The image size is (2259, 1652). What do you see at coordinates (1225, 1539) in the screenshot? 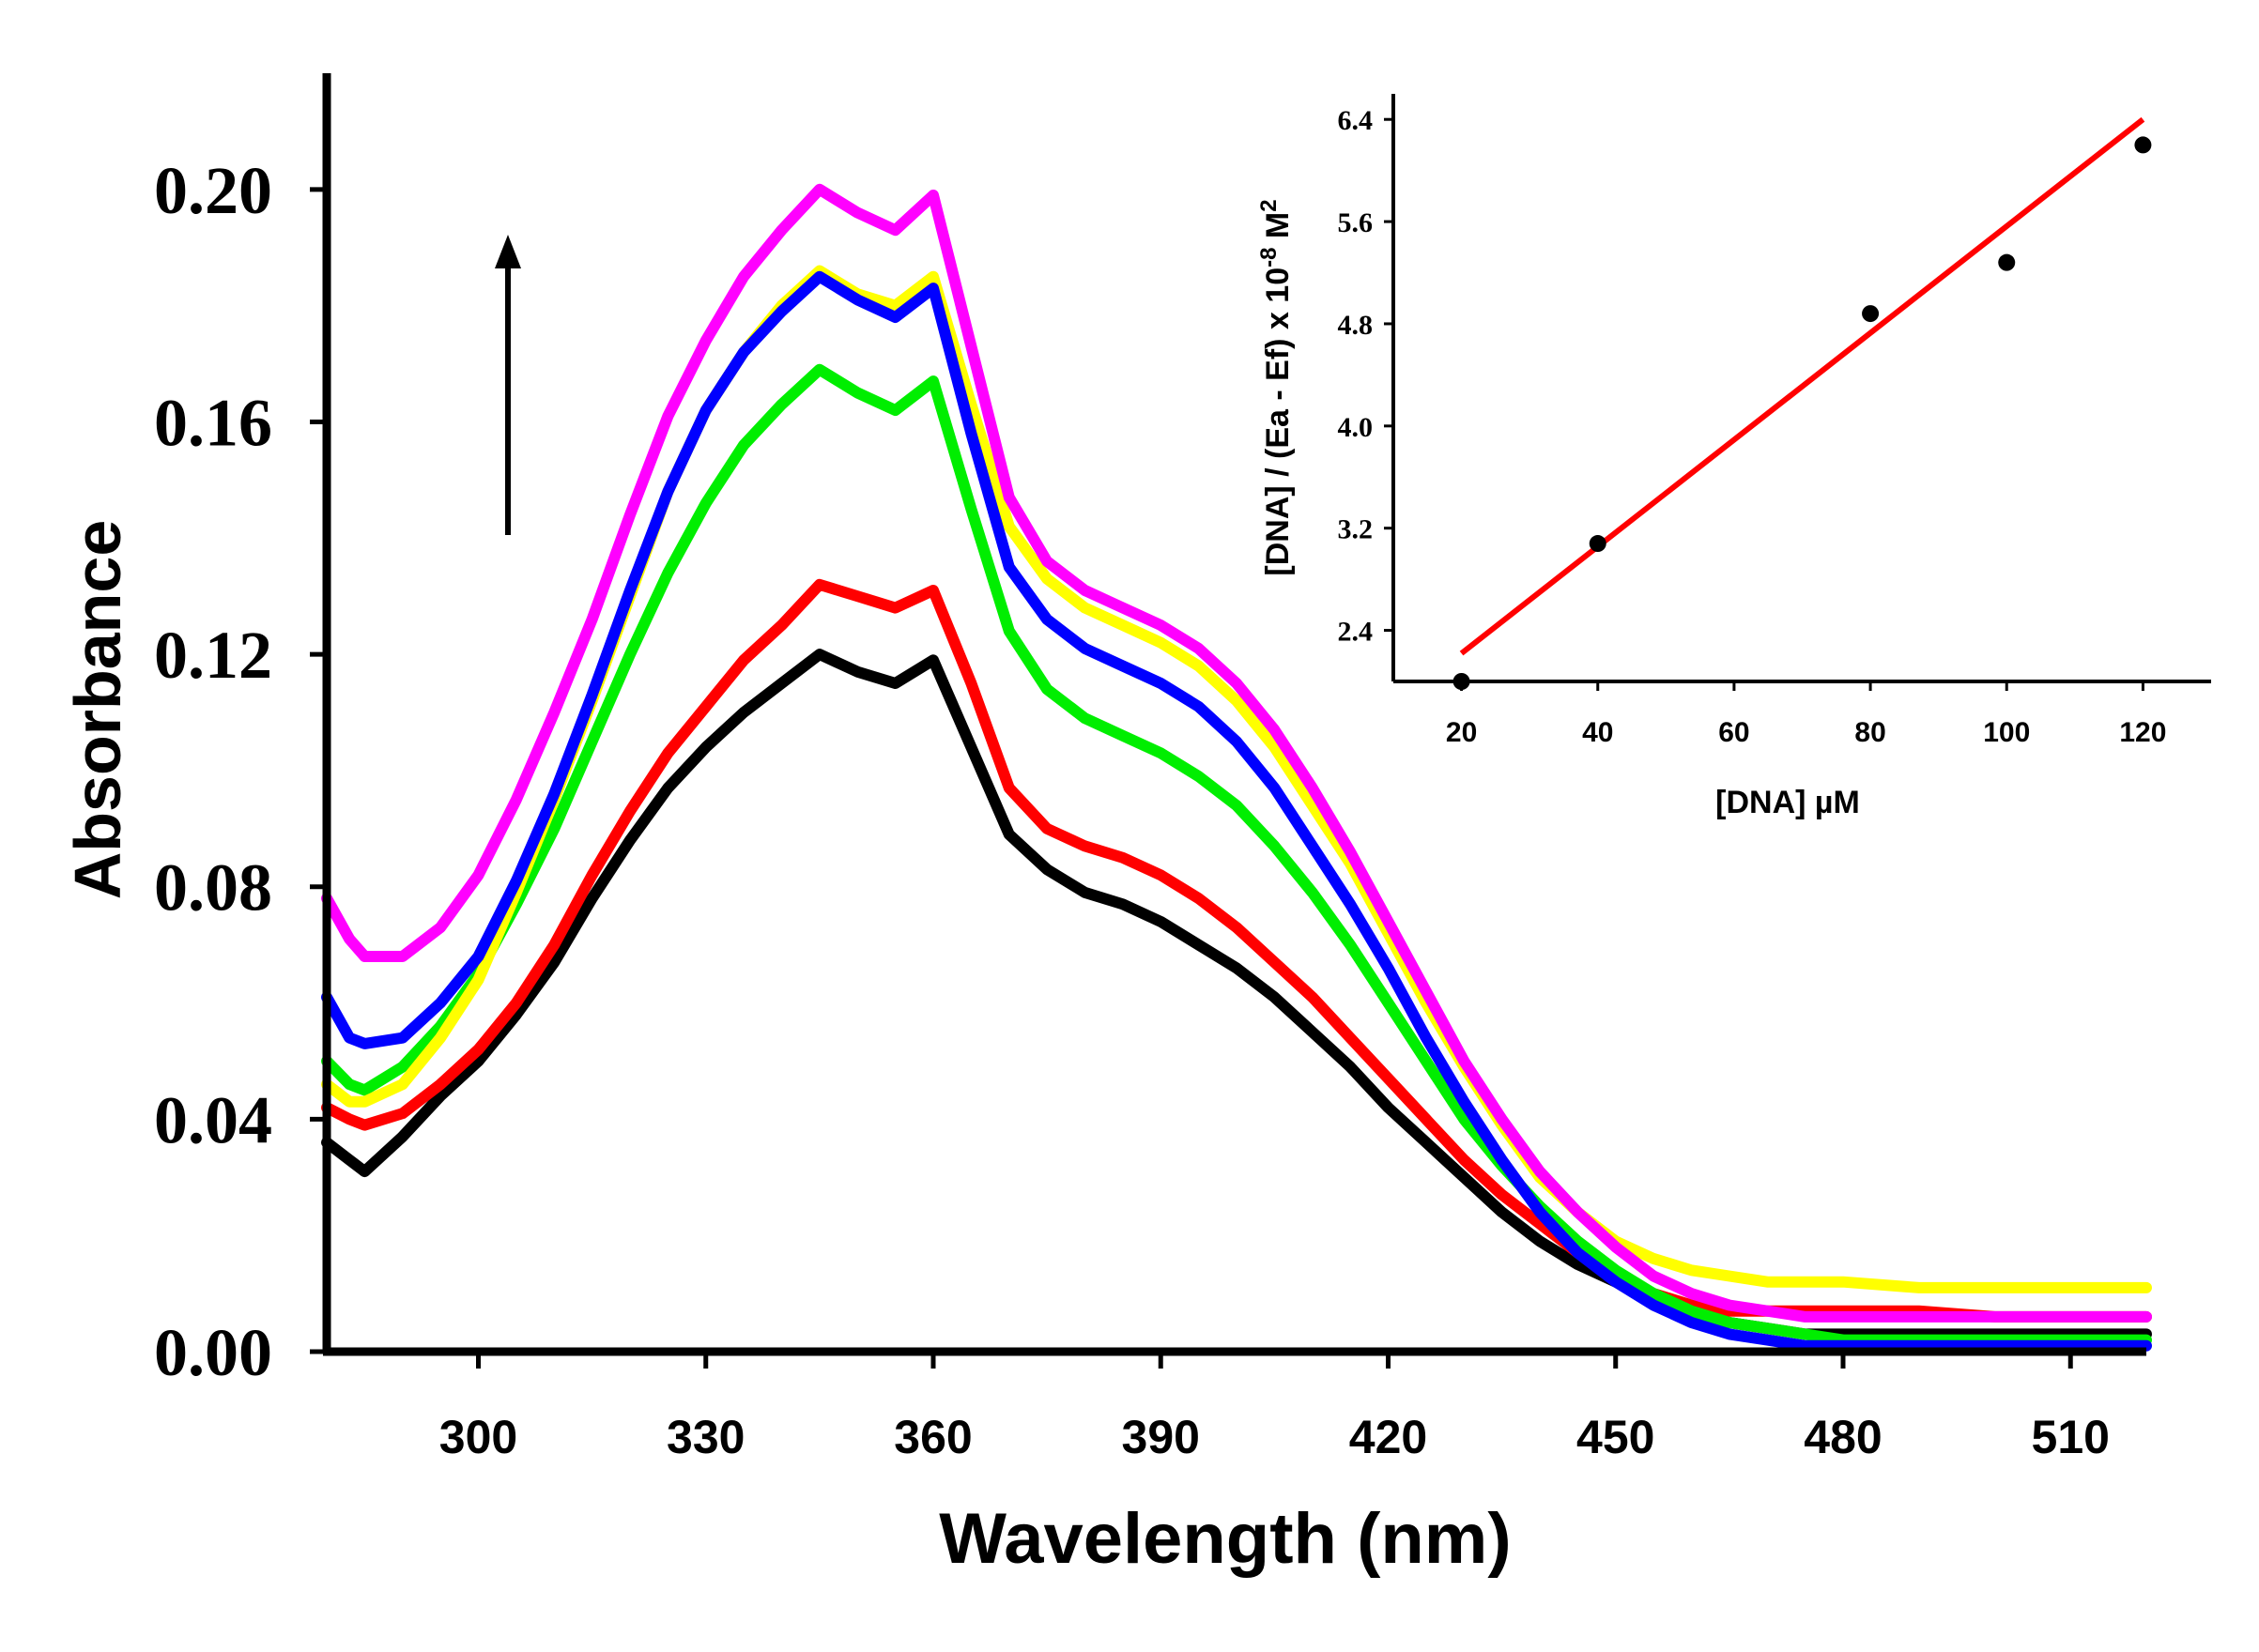
I see `main-x-axis-label: Wavelength (nm)` at bounding box center [1225, 1539].